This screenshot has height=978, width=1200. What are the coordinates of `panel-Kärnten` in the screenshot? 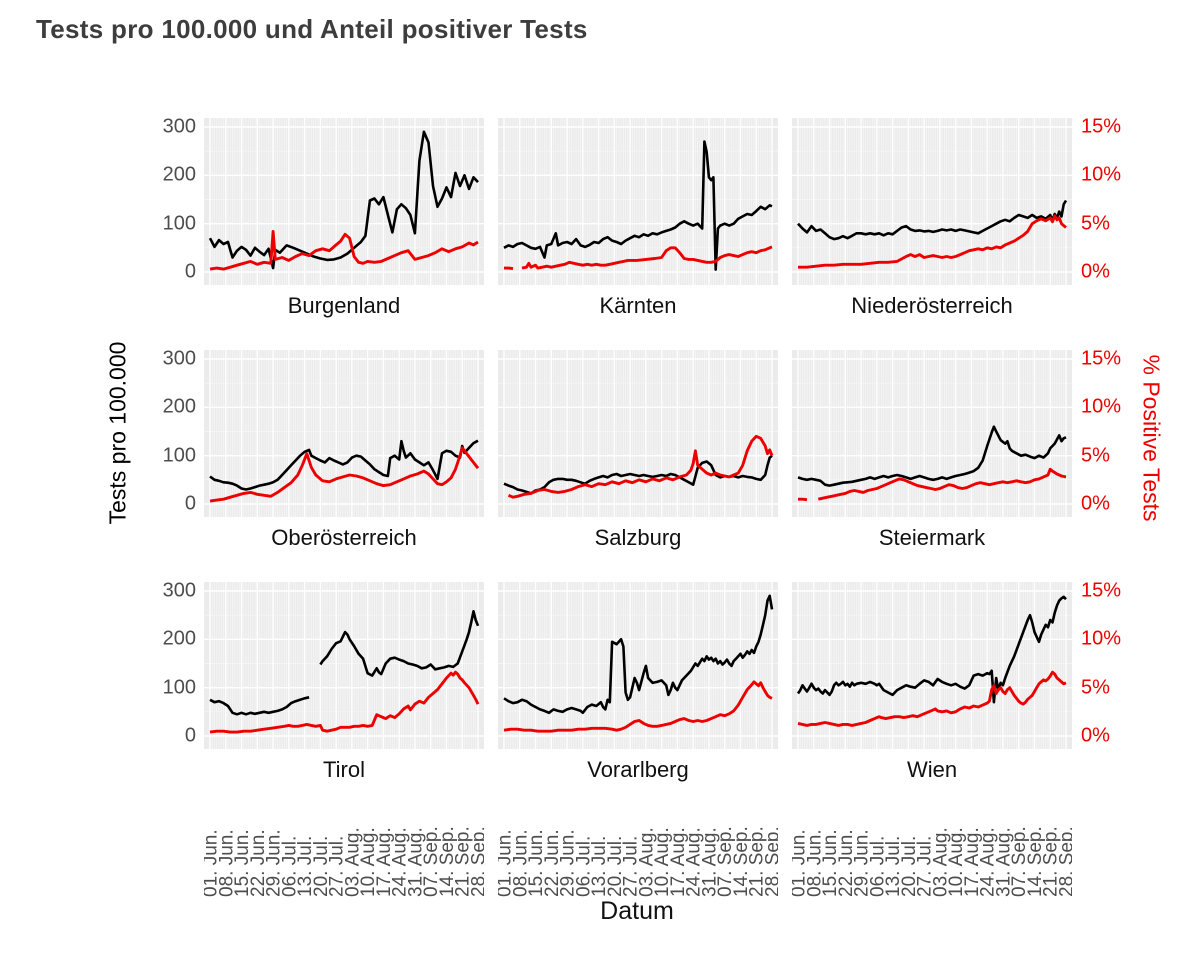 It's located at (638, 201).